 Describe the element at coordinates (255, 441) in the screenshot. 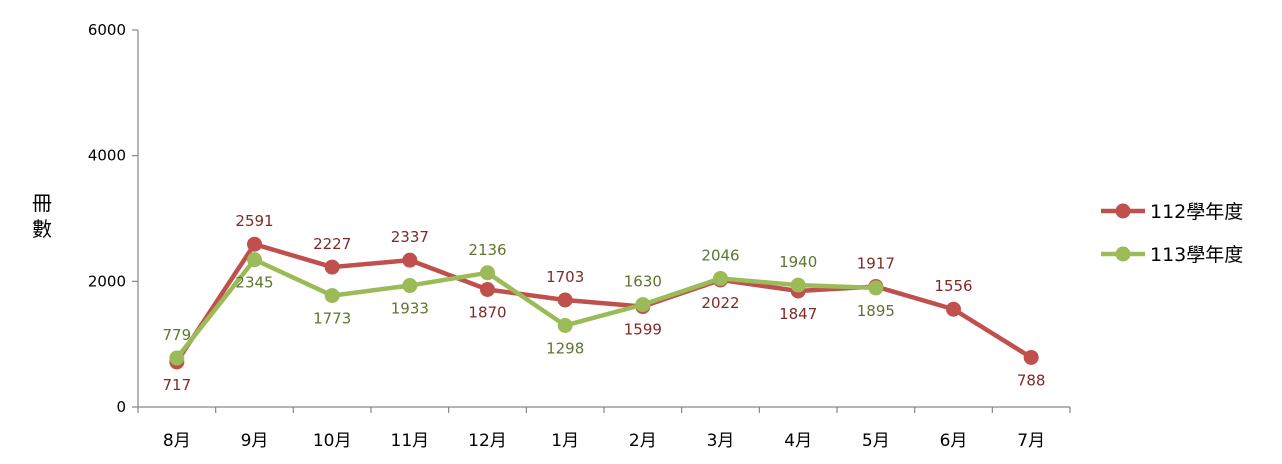

I see `x-tick-label: 9月` at that location.